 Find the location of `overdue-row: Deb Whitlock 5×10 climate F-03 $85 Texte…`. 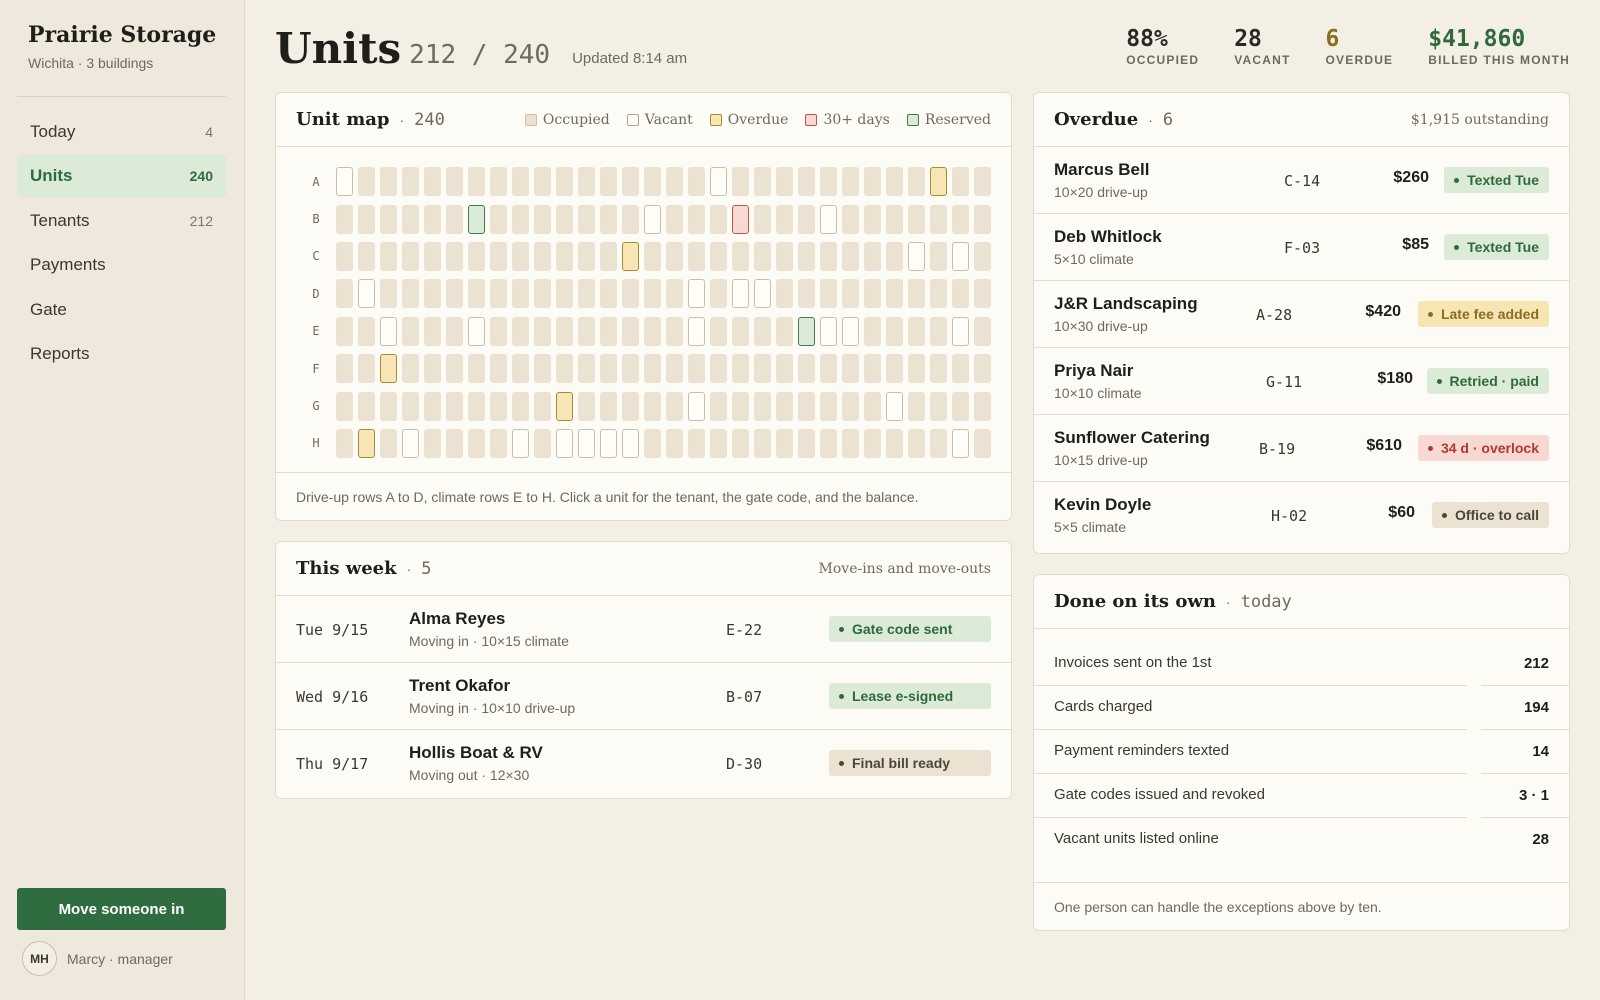

overdue-row: Deb Whitlock 5×10 climate F-03 $85 Texte… is located at coordinates (1301, 248).